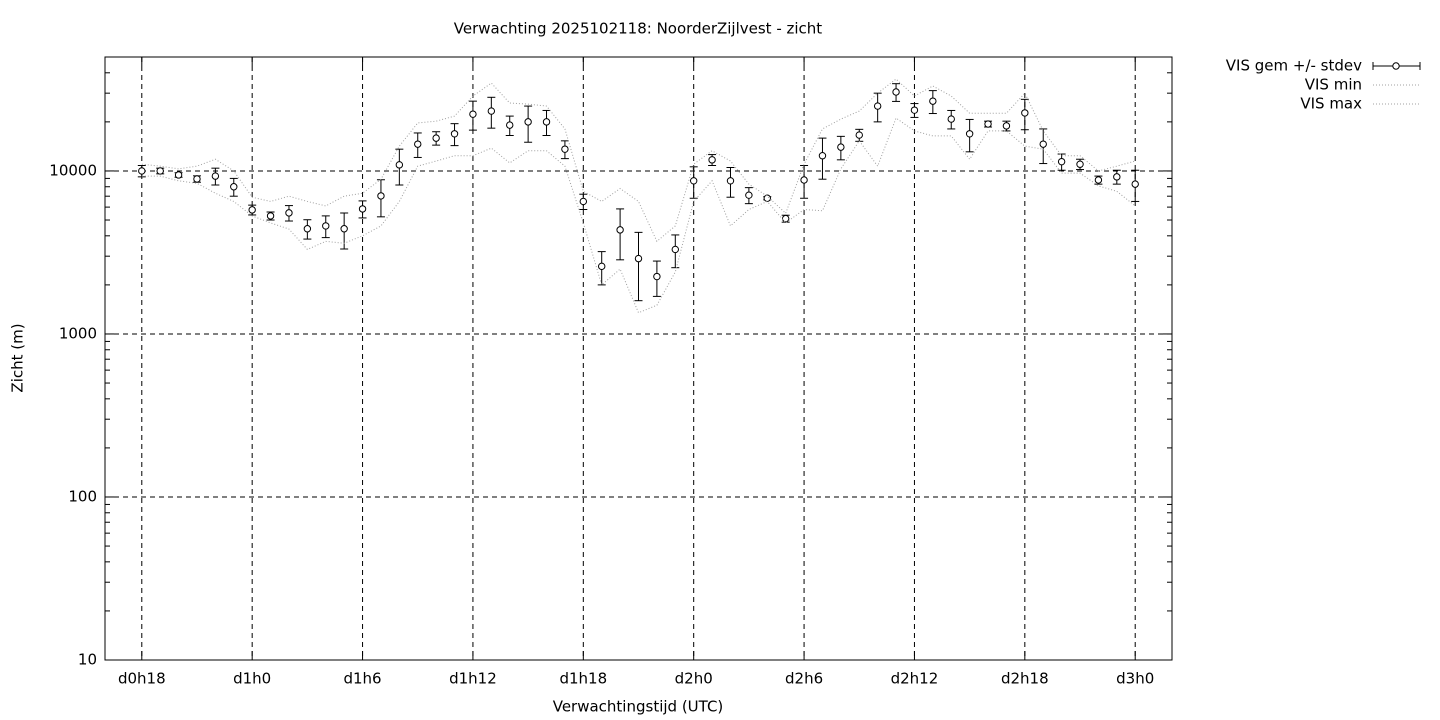 The width and height of the screenshot is (1440, 720). What do you see at coordinates (473, 679) in the screenshot?
I see `x-tick-label: d1h12` at bounding box center [473, 679].